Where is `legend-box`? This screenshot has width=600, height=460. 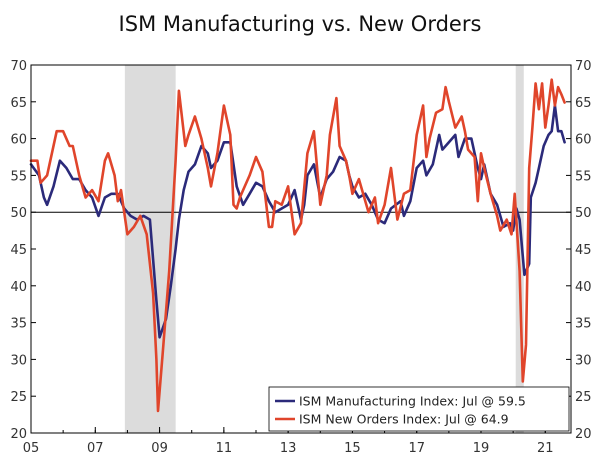 legend-box is located at coordinates (419, 409).